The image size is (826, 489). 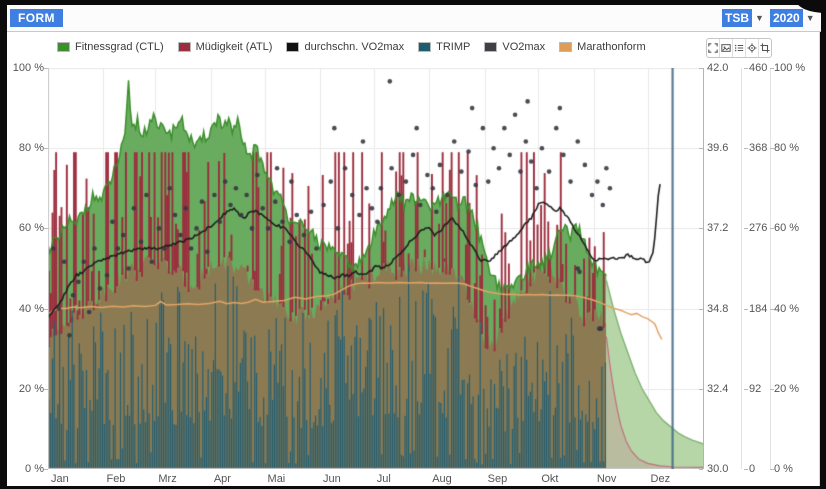 What do you see at coordinates (63, 47) in the screenshot?
I see `ctl-swatch-icon` at bounding box center [63, 47].